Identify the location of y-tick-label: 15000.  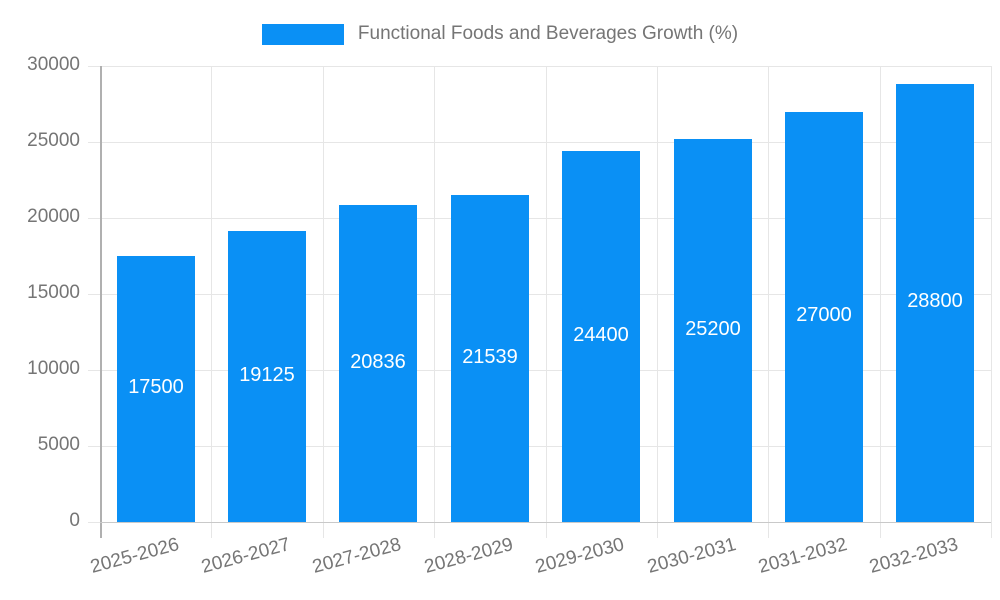
(53, 292).